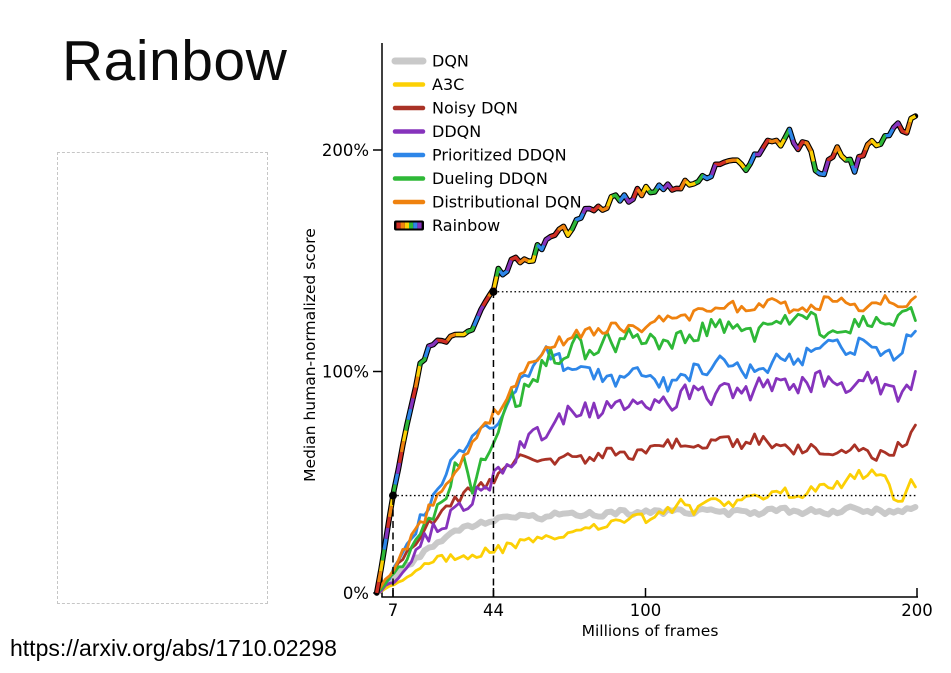 Image resolution: width=951 pixels, height=673 pixels. I want to click on slide-title: Rainbow, so click(175, 61).